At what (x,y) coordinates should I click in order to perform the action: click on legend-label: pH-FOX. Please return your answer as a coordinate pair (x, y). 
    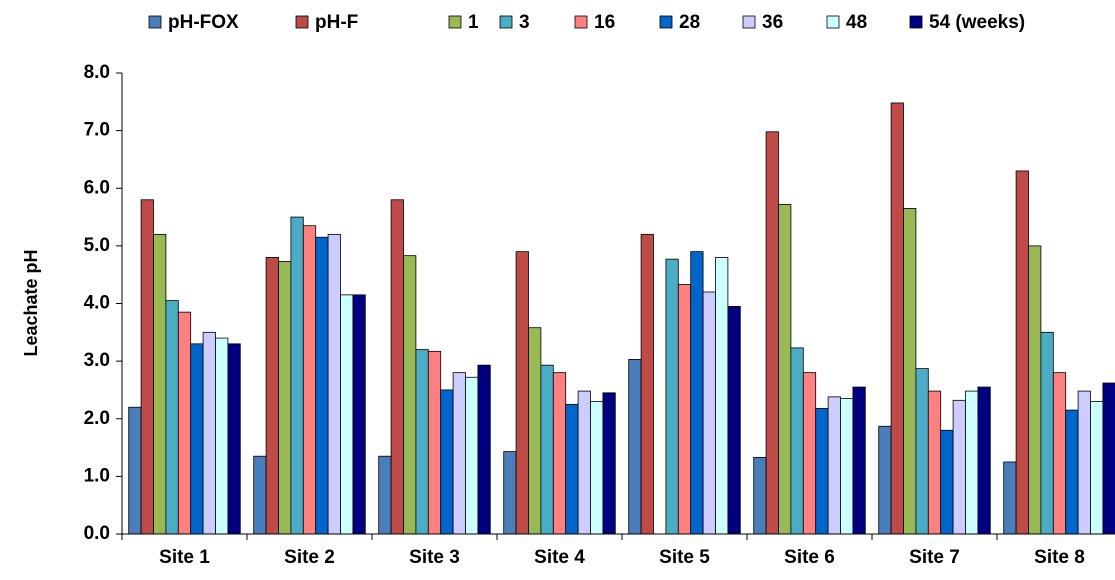
    Looking at the image, I should click on (203, 22).